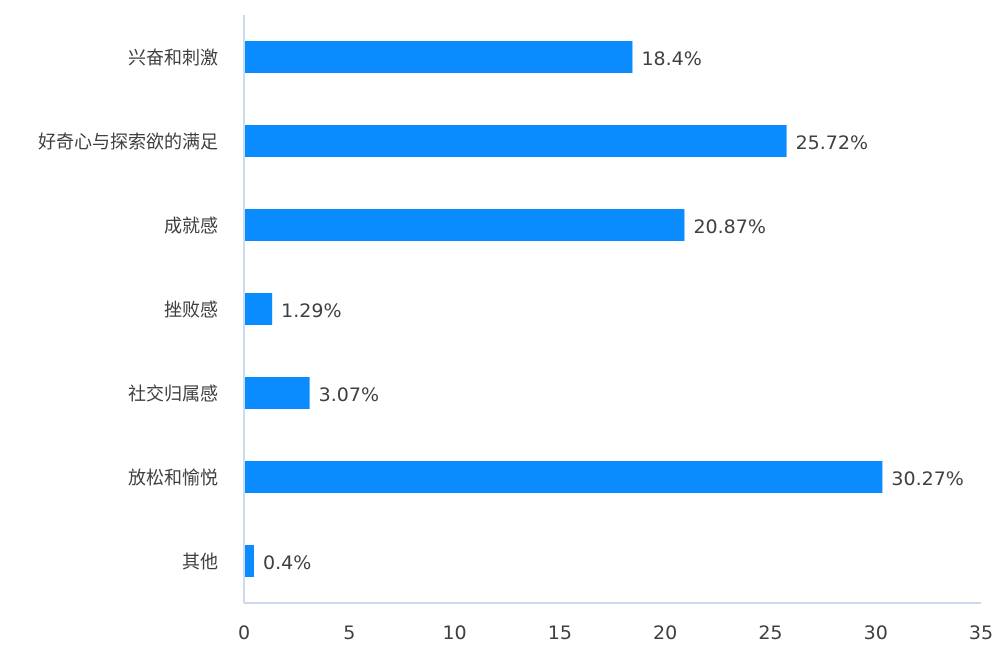 This screenshot has width=1000, height=672. I want to click on y-category-label: 好奇心与探索欲的满足, so click(128, 142).